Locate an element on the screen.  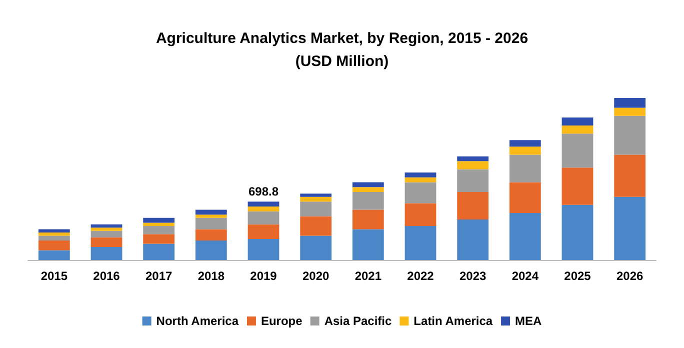
x-tick-label: 2016 is located at coordinates (106, 276).